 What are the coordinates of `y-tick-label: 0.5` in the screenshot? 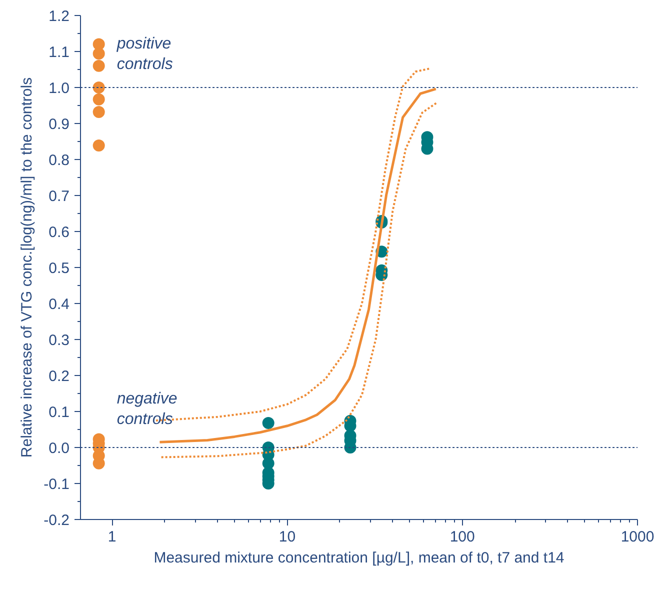 It's located at (59, 268).